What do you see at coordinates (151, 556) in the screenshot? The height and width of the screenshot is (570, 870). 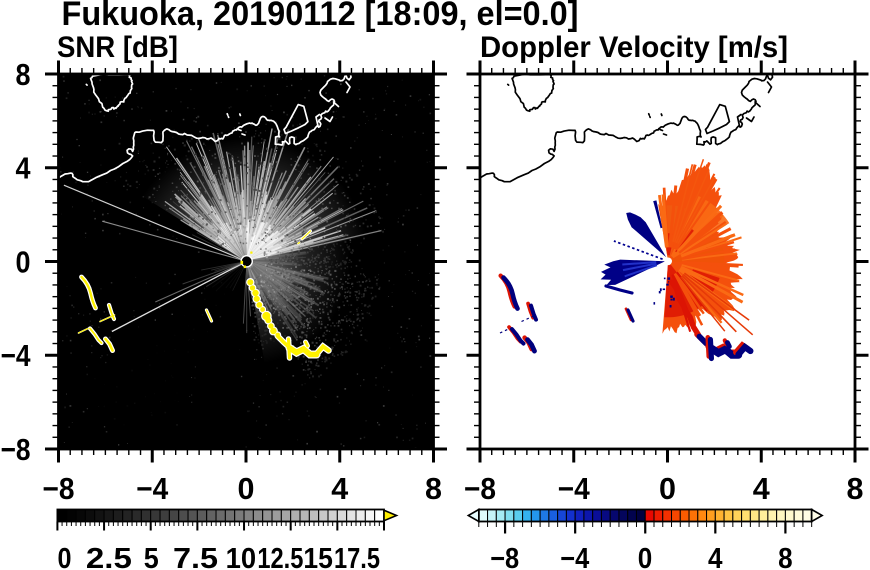 I see `svg-text: 5` at bounding box center [151, 556].